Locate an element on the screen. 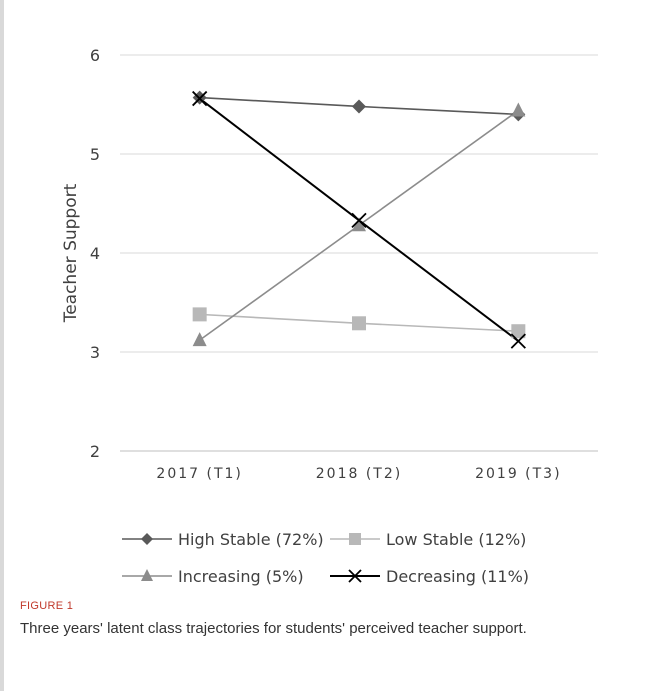 Image resolution: width=646 pixels, height=691 pixels. legend-item: High Stable (72%) is located at coordinates (223, 539).